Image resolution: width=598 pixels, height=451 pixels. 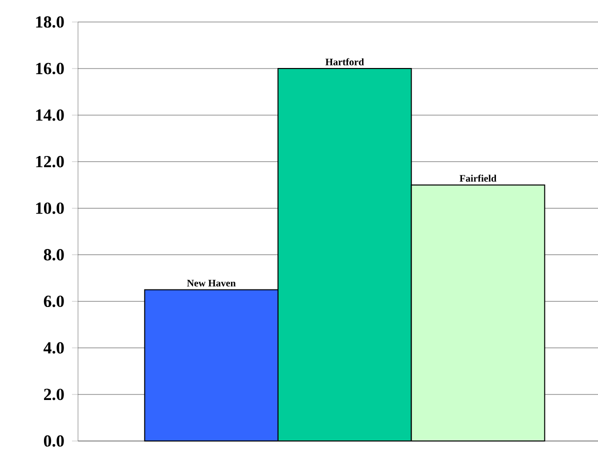 I want to click on y-tick-label: 0.0, so click(x=54, y=441).